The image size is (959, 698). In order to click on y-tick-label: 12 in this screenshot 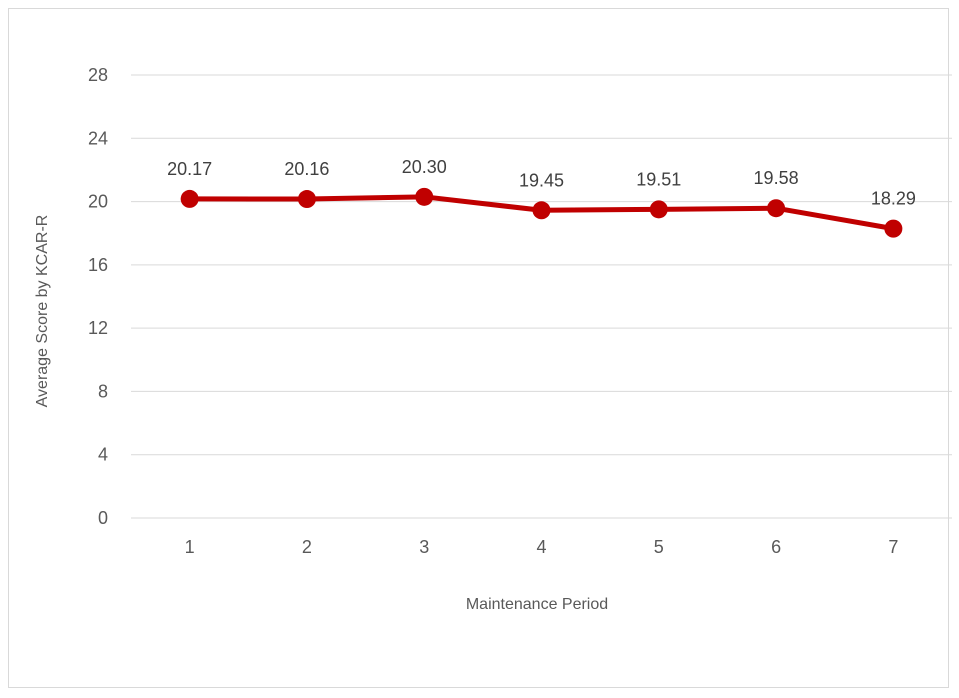, I will do `click(98, 328)`.